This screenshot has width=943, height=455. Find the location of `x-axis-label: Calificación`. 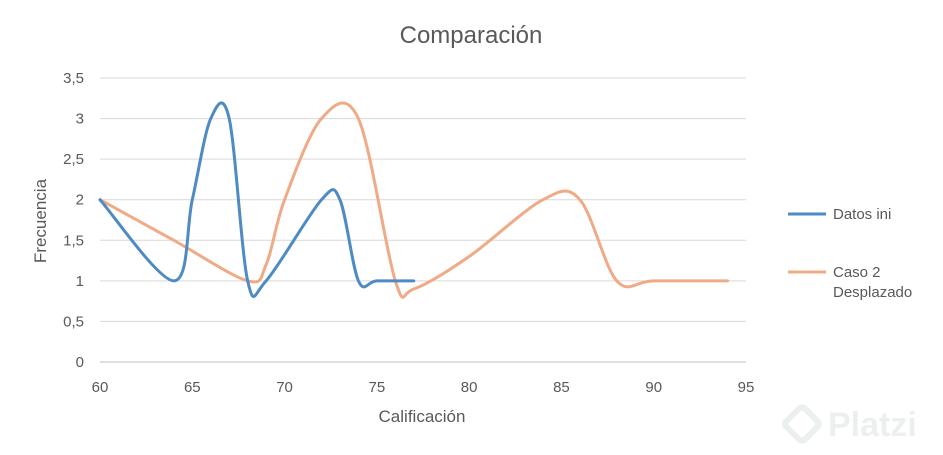

x-axis-label: Calificación is located at coordinates (422, 416).